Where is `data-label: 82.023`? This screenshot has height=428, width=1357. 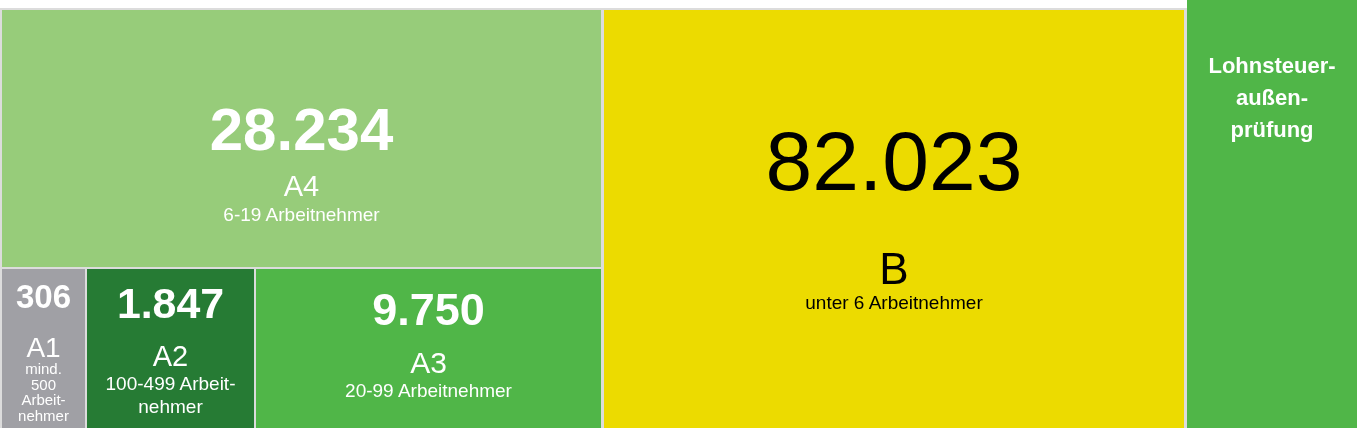
data-label: 82.023 is located at coordinates (894, 161).